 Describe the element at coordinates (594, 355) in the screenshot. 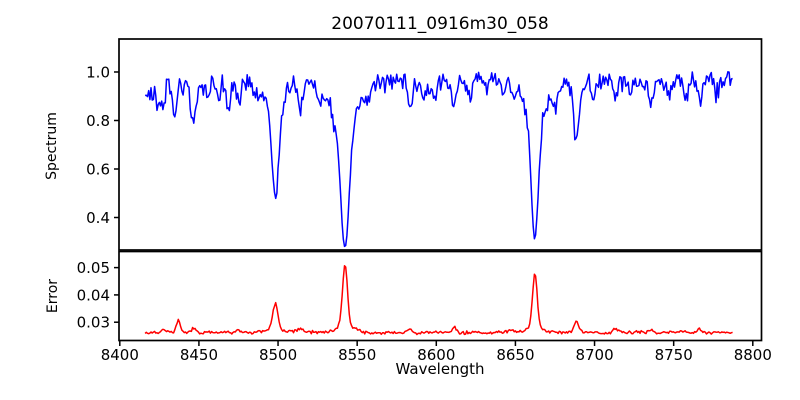

I see `x-tick-label: 8700` at that location.